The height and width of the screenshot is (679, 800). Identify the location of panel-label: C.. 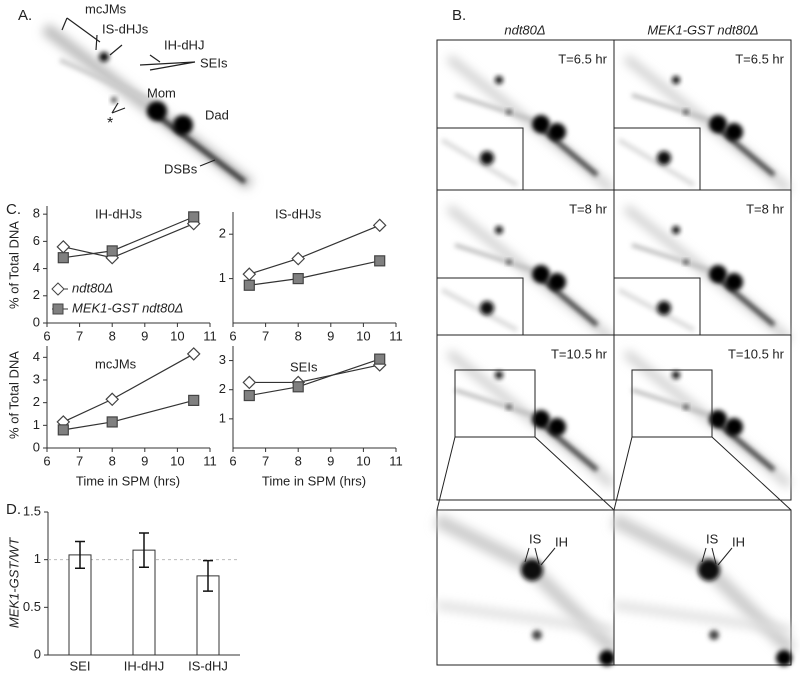
(13, 209).